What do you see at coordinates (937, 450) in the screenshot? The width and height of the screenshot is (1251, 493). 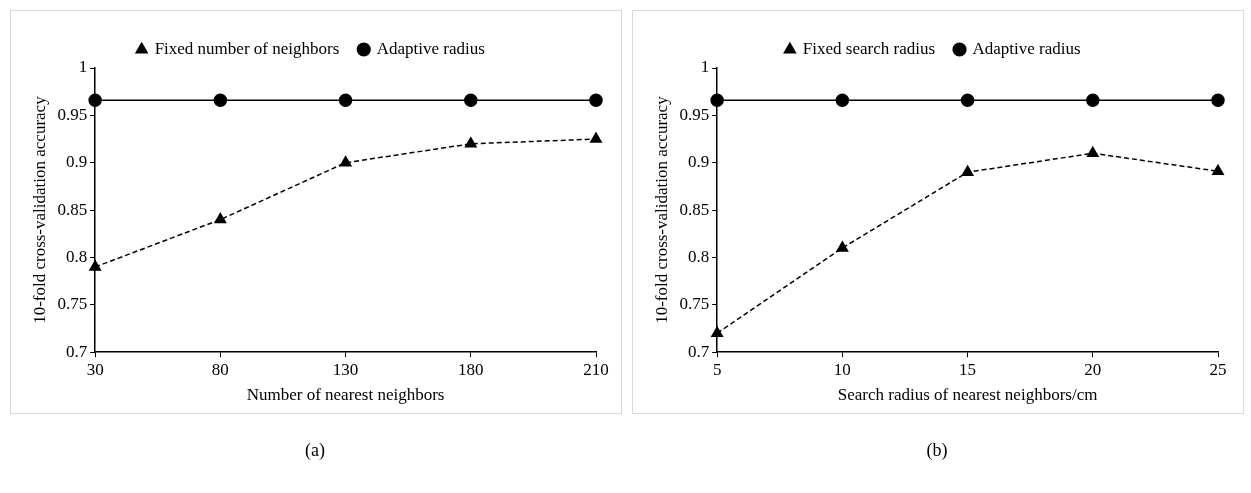 I see `text: (b)` at bounding box center [937, 450].